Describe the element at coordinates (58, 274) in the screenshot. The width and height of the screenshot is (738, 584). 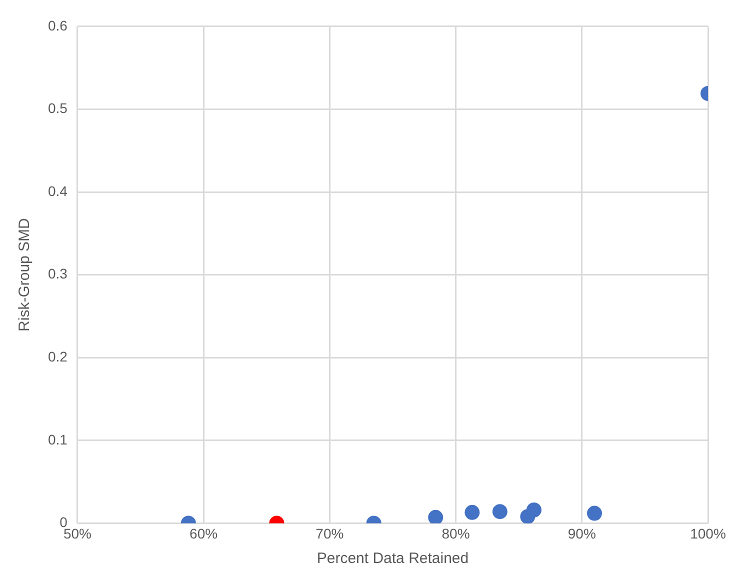
I see `y-tick-label: 0.3` at that location.